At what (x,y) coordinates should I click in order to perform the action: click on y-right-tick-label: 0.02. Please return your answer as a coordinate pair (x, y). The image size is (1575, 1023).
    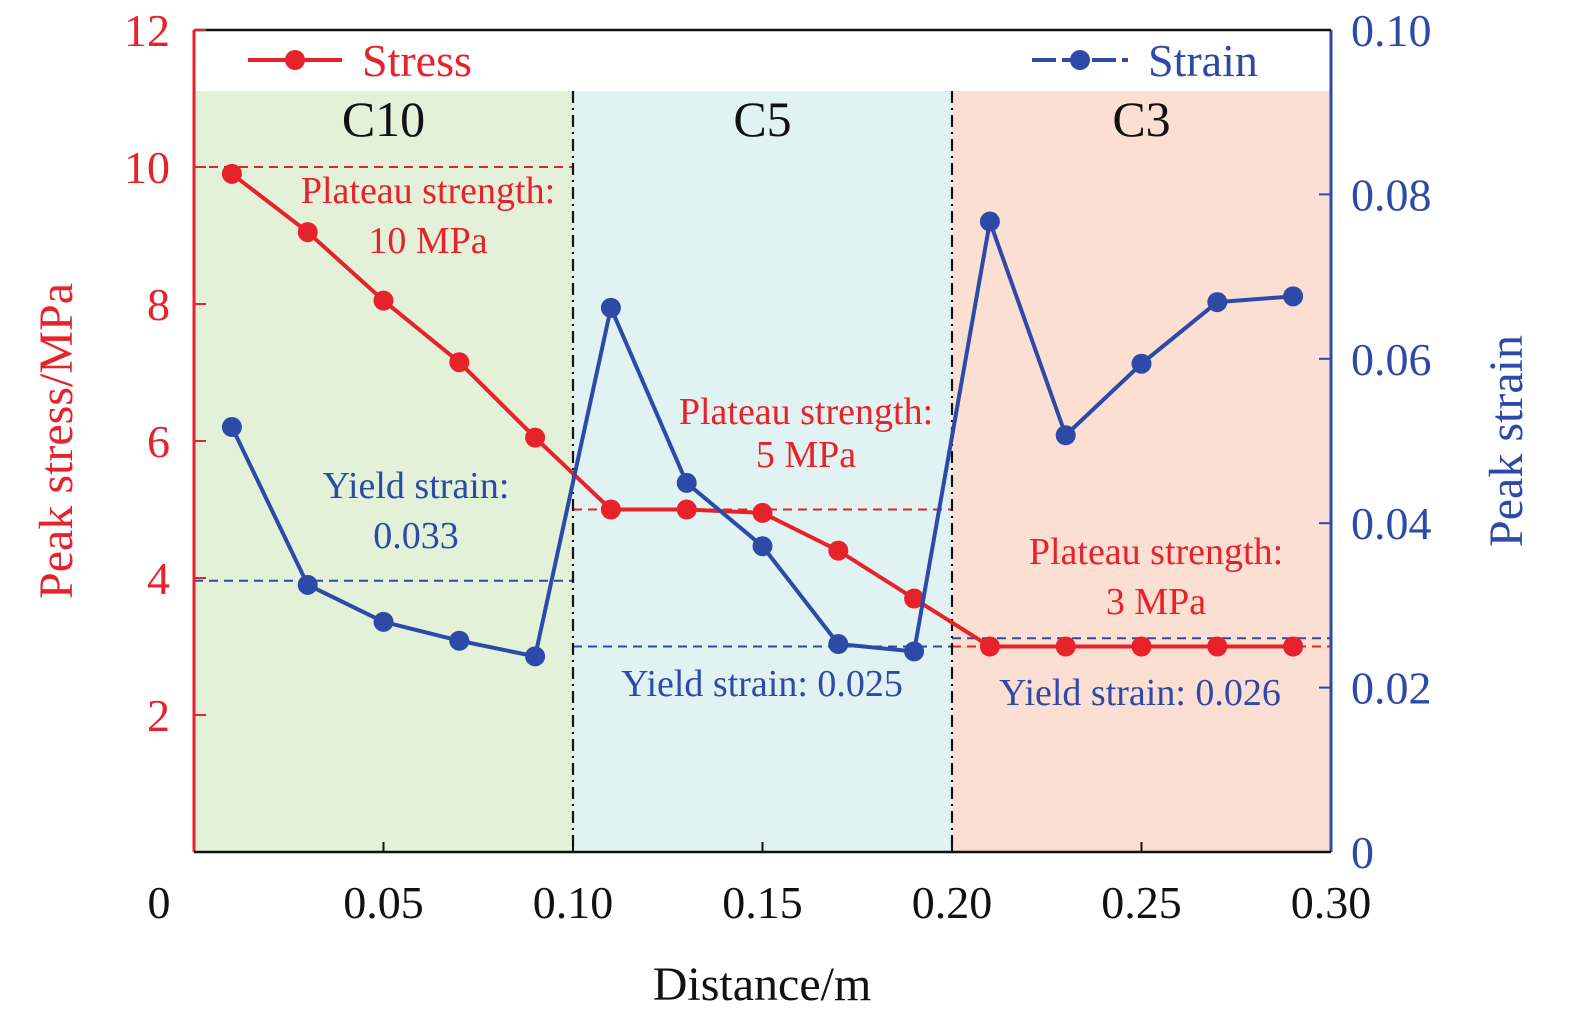
    Looking at the image, I should click on (1391, 688).